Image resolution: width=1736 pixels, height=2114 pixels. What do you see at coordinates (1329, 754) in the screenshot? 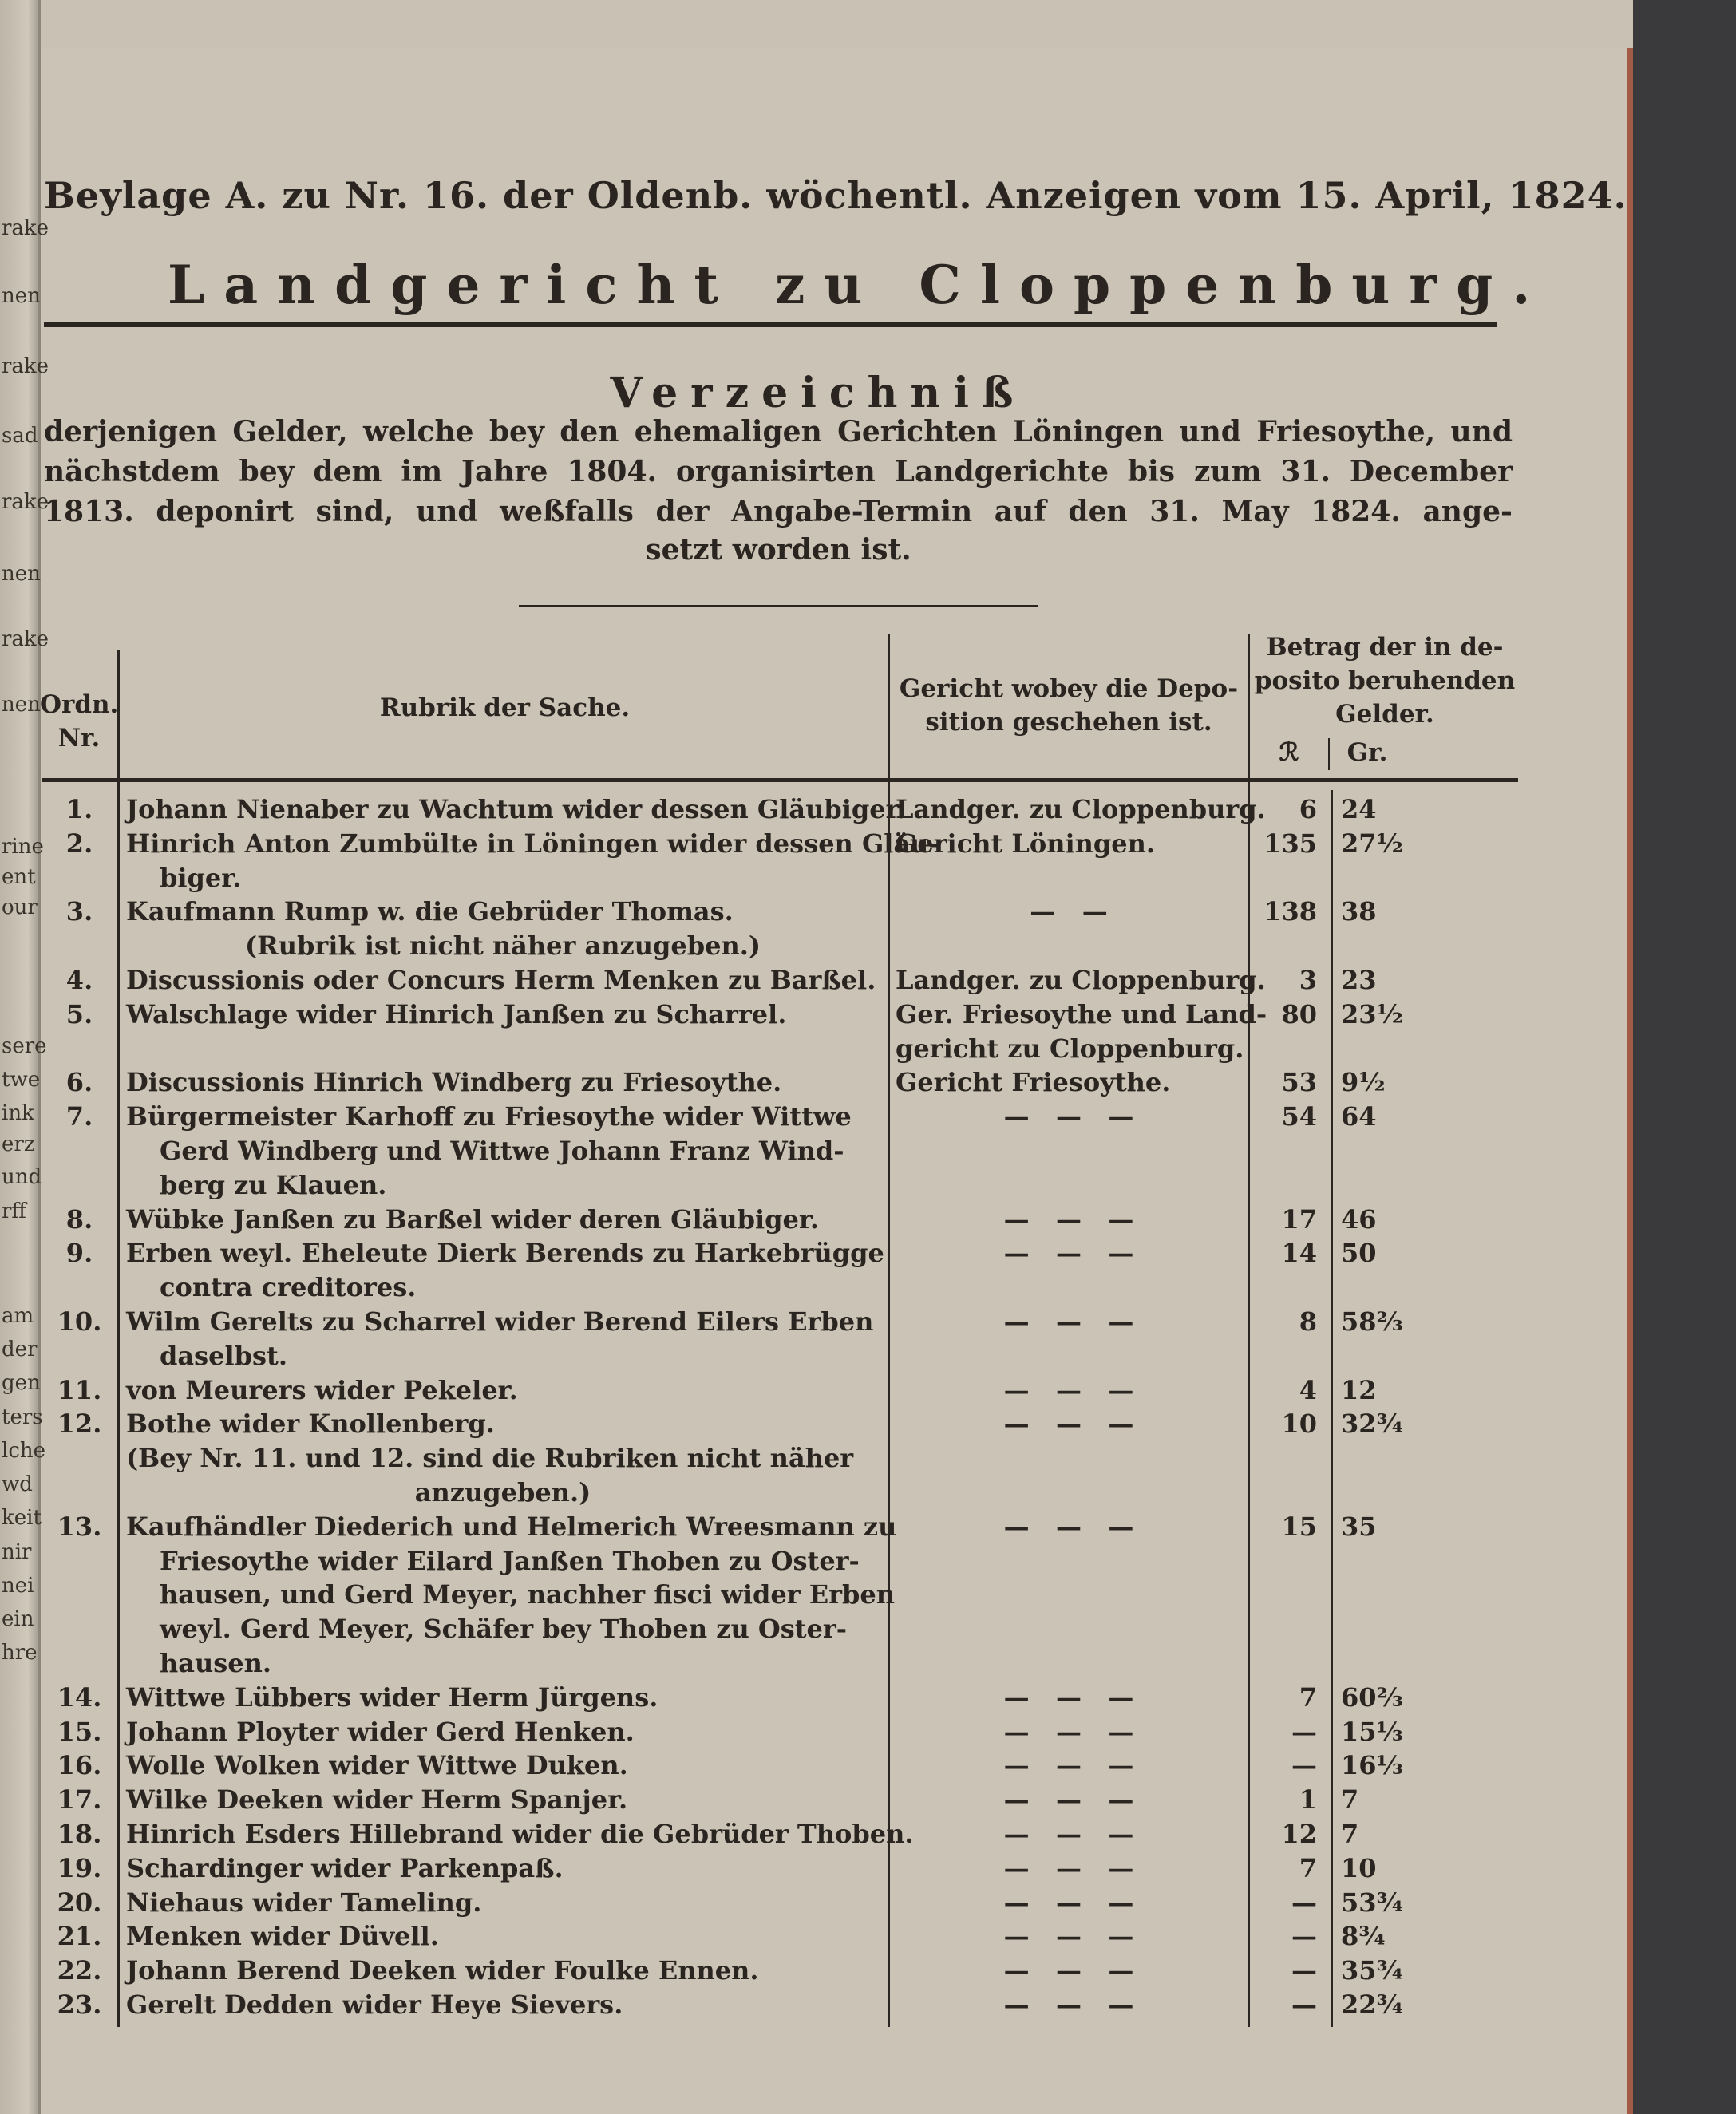
I see `header-subdivider` at bounding box center [1329, 754].